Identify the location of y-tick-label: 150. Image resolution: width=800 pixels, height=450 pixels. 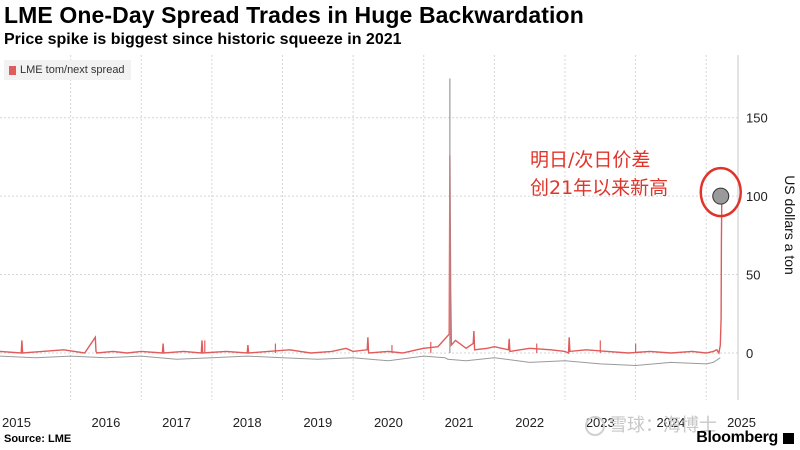
(757, 118).